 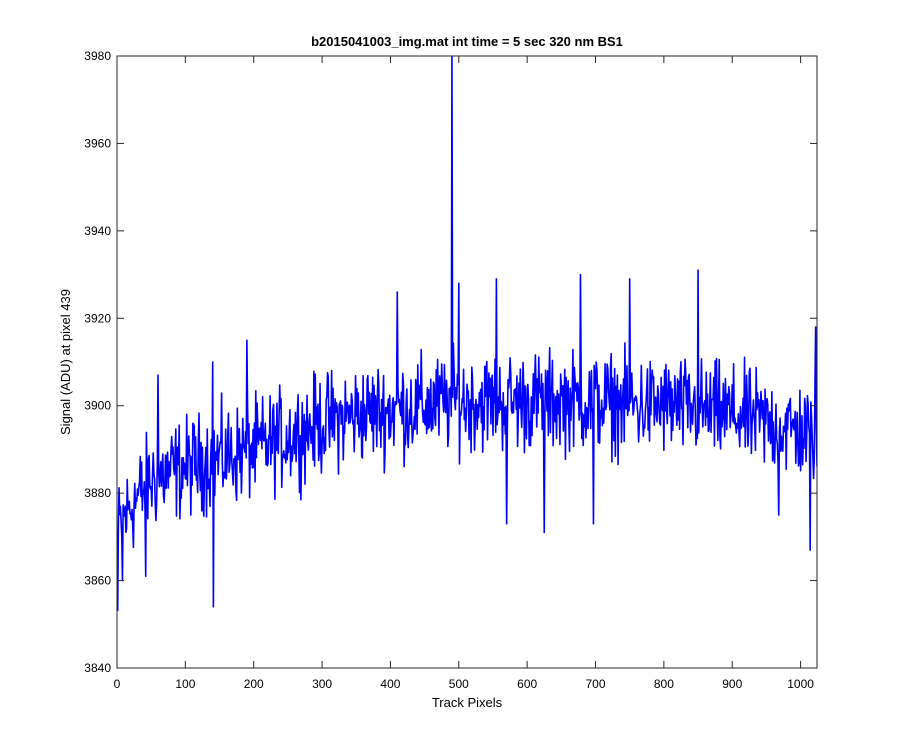 I want to click on y-axis-label: Signal (ADU) at pixel 439, so click(x=65, y=362).